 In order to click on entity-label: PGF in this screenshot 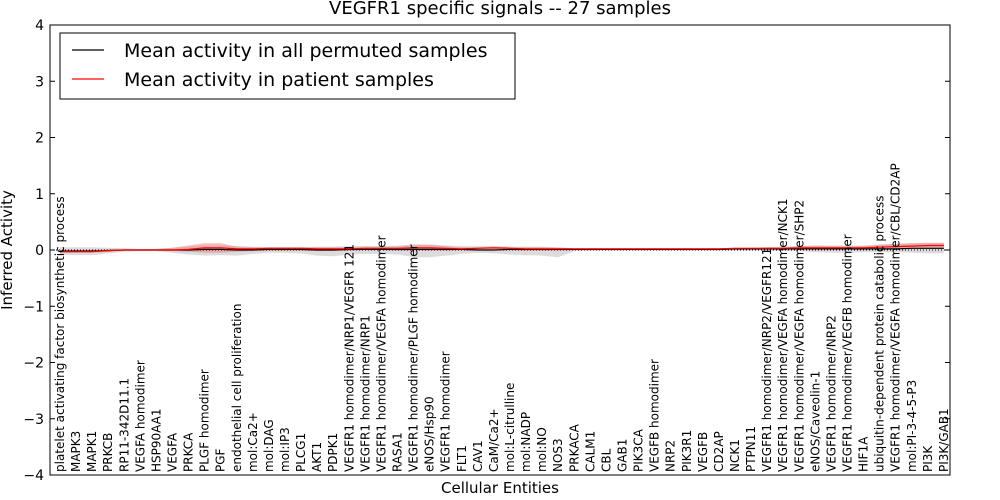, I will do `click(221, 460)`.